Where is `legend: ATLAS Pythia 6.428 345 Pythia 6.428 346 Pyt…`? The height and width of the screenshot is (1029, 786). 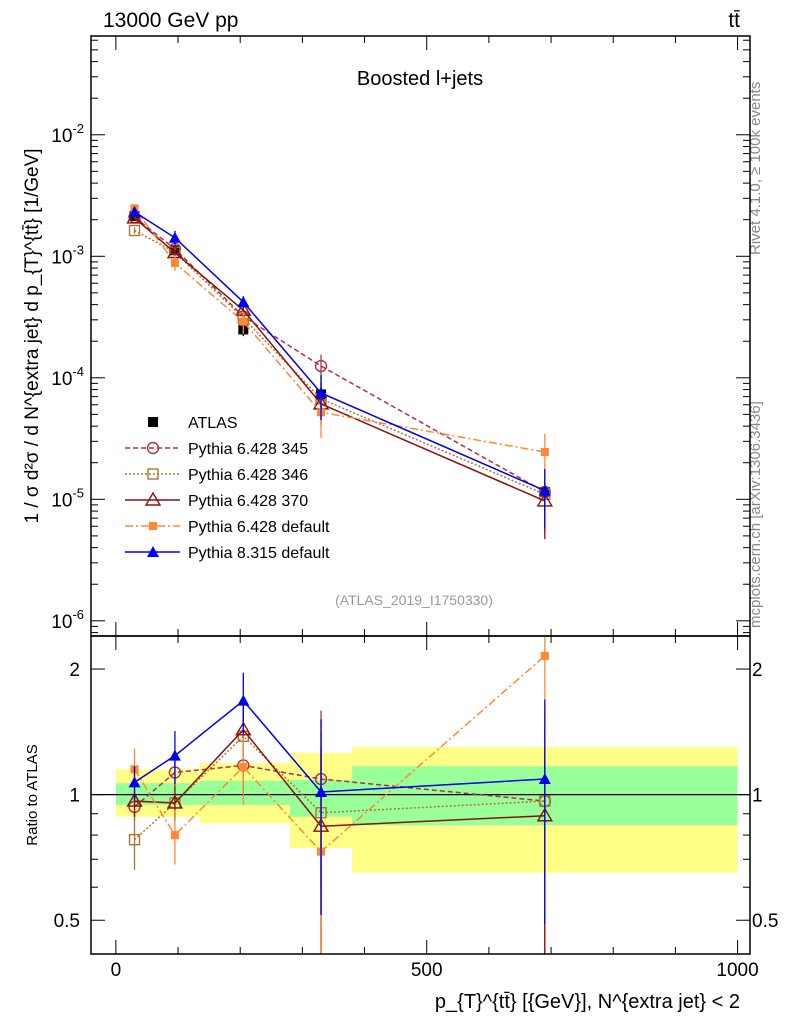
legend: ATLAS Pythia 6.428 345 Pythia 6.428 346 Pyt… is located at coordinates (227, 488).